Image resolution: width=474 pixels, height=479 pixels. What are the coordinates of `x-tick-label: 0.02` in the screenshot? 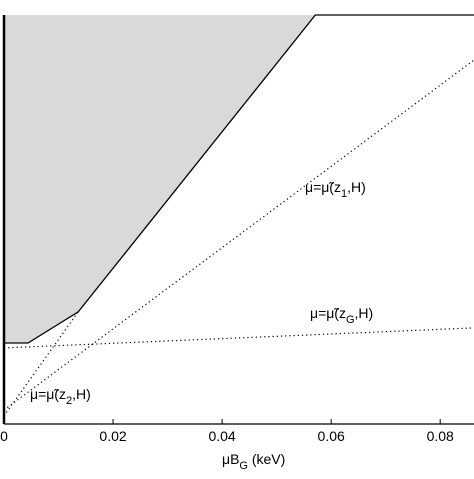 It's located at (112, 436).